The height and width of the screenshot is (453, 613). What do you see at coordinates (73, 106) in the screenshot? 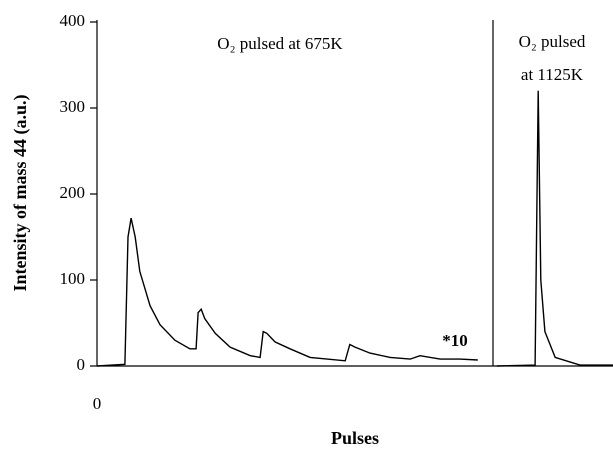
I see `y-tick-label: 300` at bounding box center [73, 106].